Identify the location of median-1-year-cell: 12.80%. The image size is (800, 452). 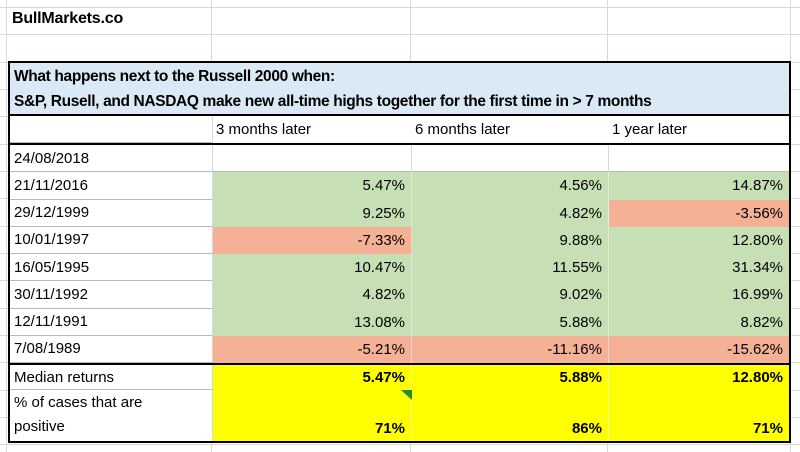
(699, 377).